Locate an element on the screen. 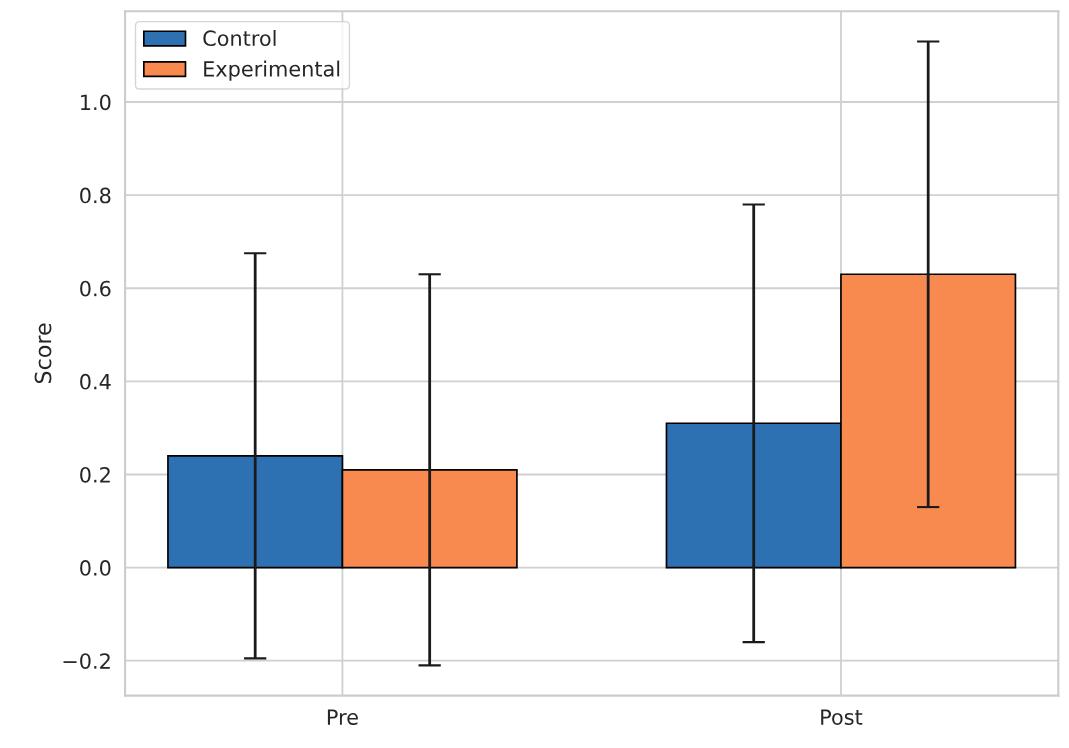 This screenshot has height=748, width=1069. y-axis-title: Score is located at coordinates (43, 353).